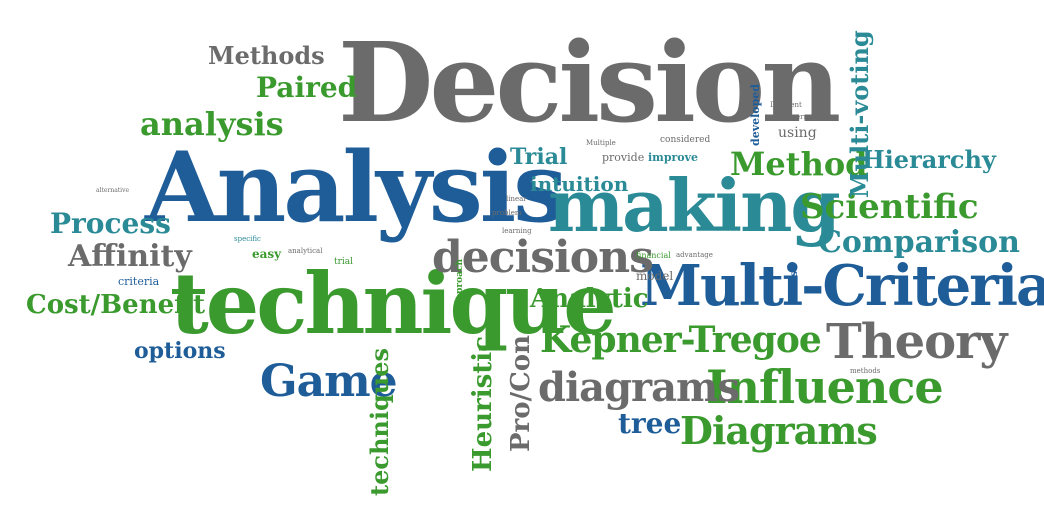  I want to click on word-diagrams-cap: Diagrams, so click(779, 430).